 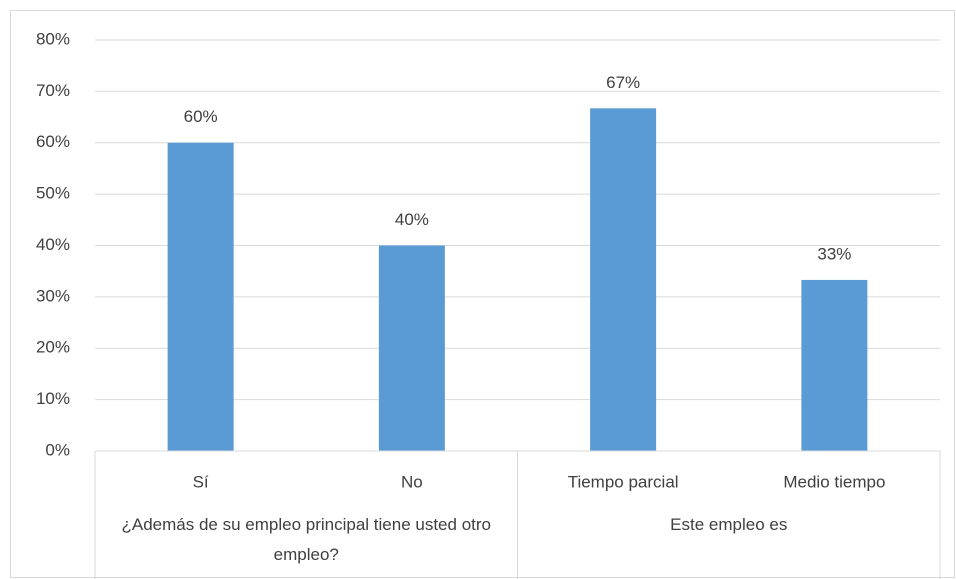 What do you see at coordinates (53, 193) in the screenshot?
I see `y-tick-label: 50%` at bounding box center [53, 193].